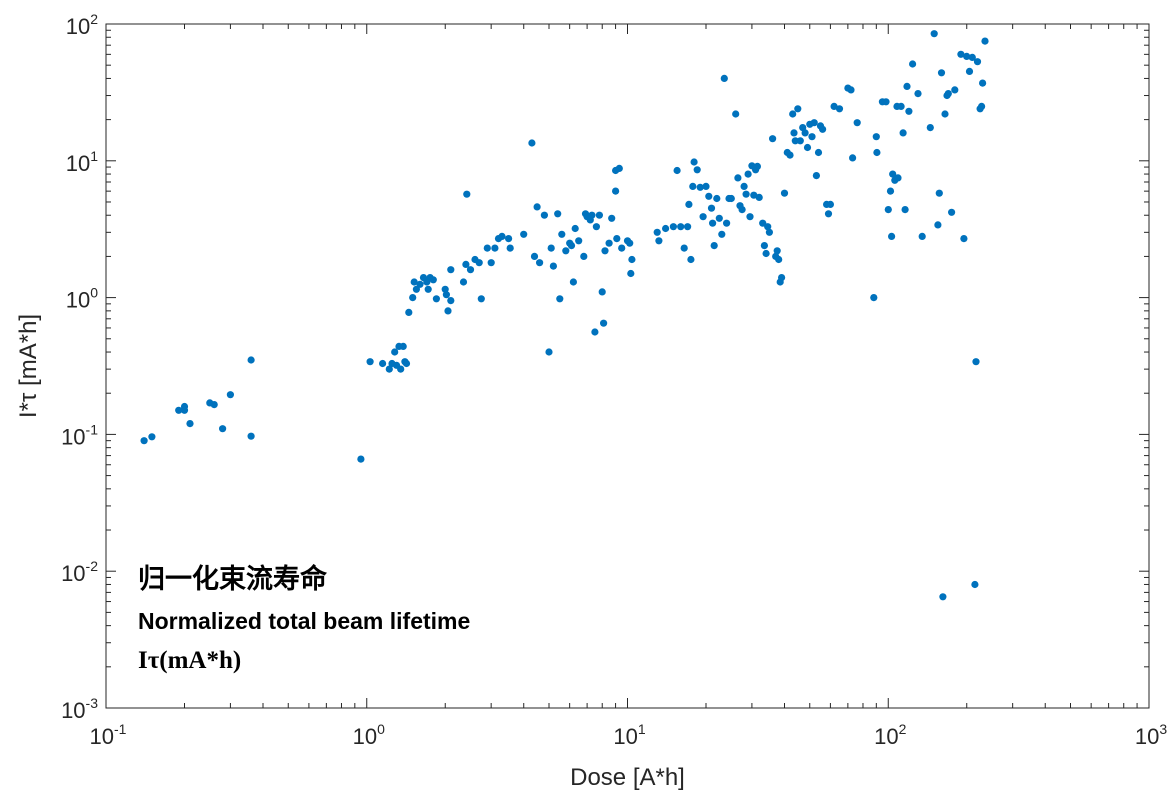 The image size is (1176, 796). I want to click on x-tick-label: 10², so click(890, 735).